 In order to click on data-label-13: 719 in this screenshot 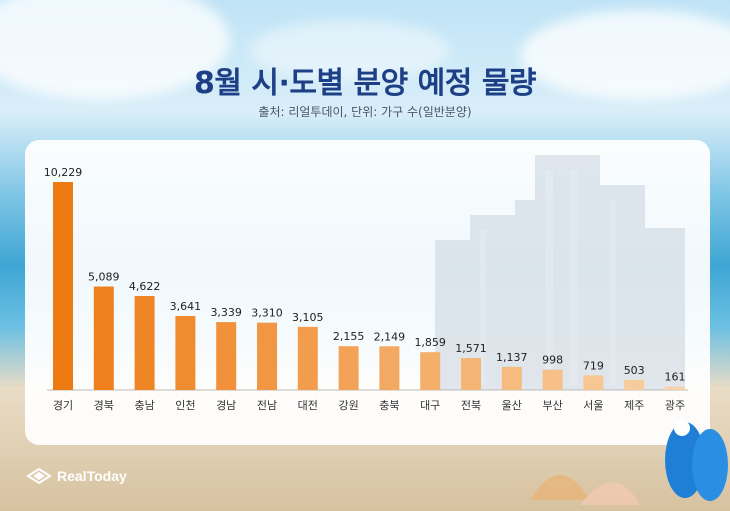, I will do `click(593, 365)`.